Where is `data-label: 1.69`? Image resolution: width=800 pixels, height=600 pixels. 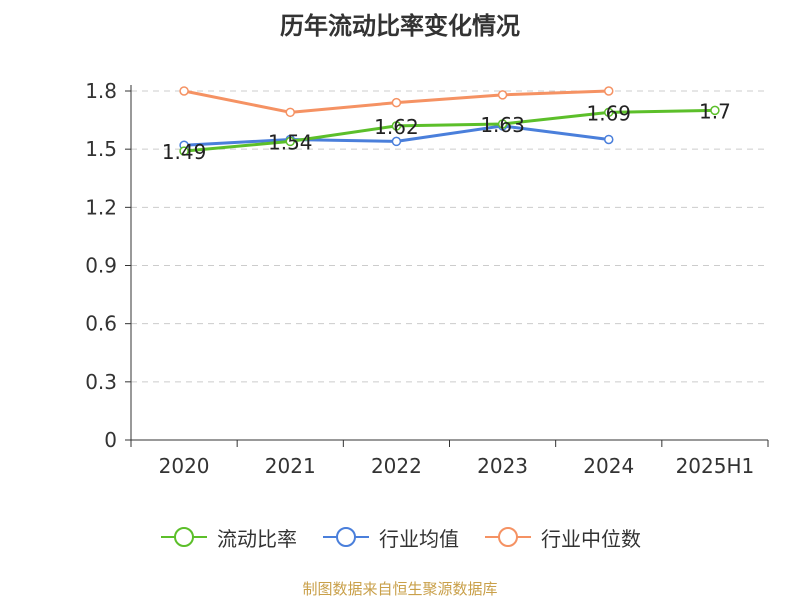
data-label: 1.69 is located at coordinates (608, 113).